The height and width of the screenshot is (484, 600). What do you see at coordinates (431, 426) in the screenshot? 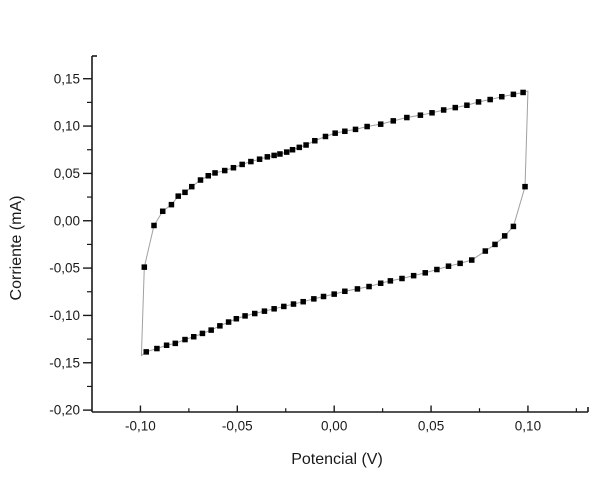
I see `x-tick-label: 0,05` at bounding box center [431, 426].